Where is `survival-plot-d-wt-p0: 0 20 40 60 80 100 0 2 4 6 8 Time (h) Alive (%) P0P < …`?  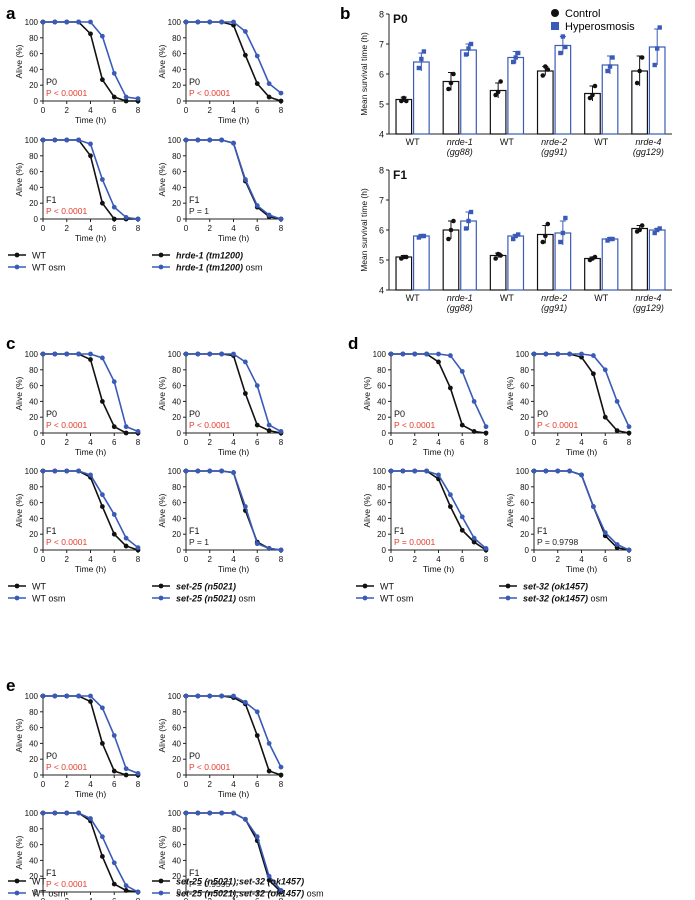 survival-plot-d-wt-p0: 0 20 40 60 80 100 0 2 4 6 8 Time (h) Alive (%) P0P < … is located at coordinates (425, 403).